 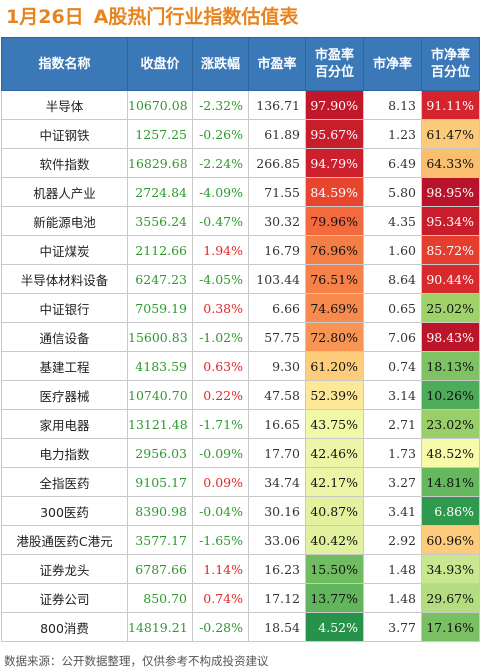 I want to click on cell-change: 1.14%, so click(x=220, y=569).